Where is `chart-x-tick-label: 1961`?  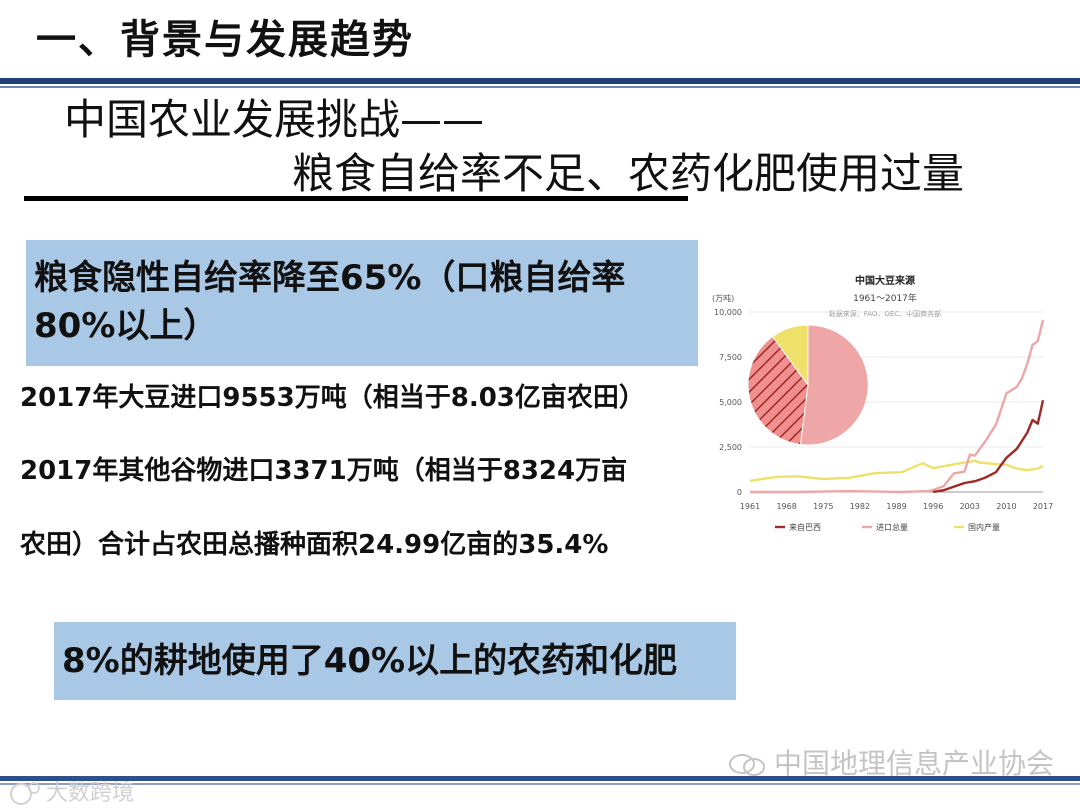
chart-x-tick-label: 1961 is located at coordinates (750, 506).